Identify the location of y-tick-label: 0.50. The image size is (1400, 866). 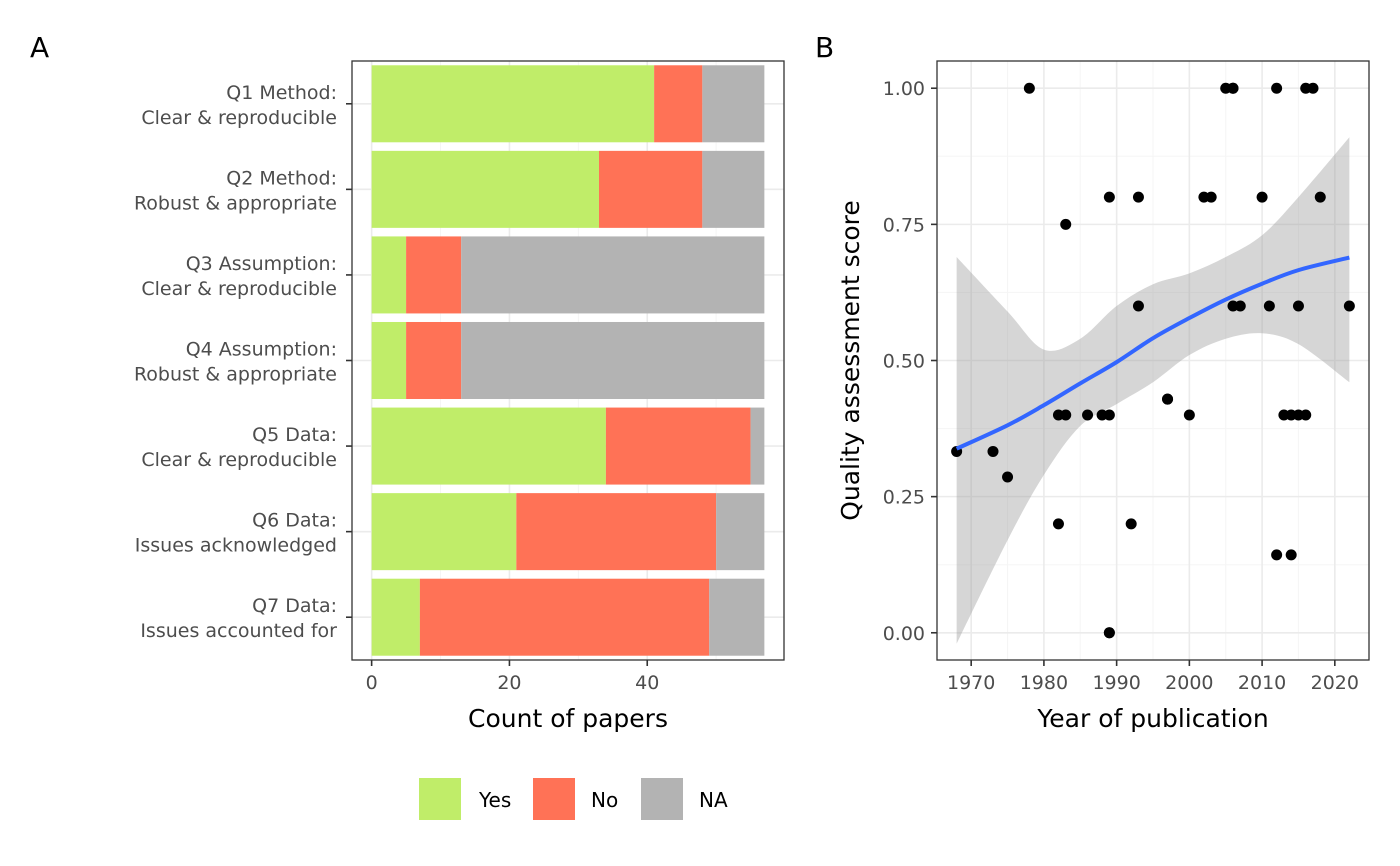
(904, 362).